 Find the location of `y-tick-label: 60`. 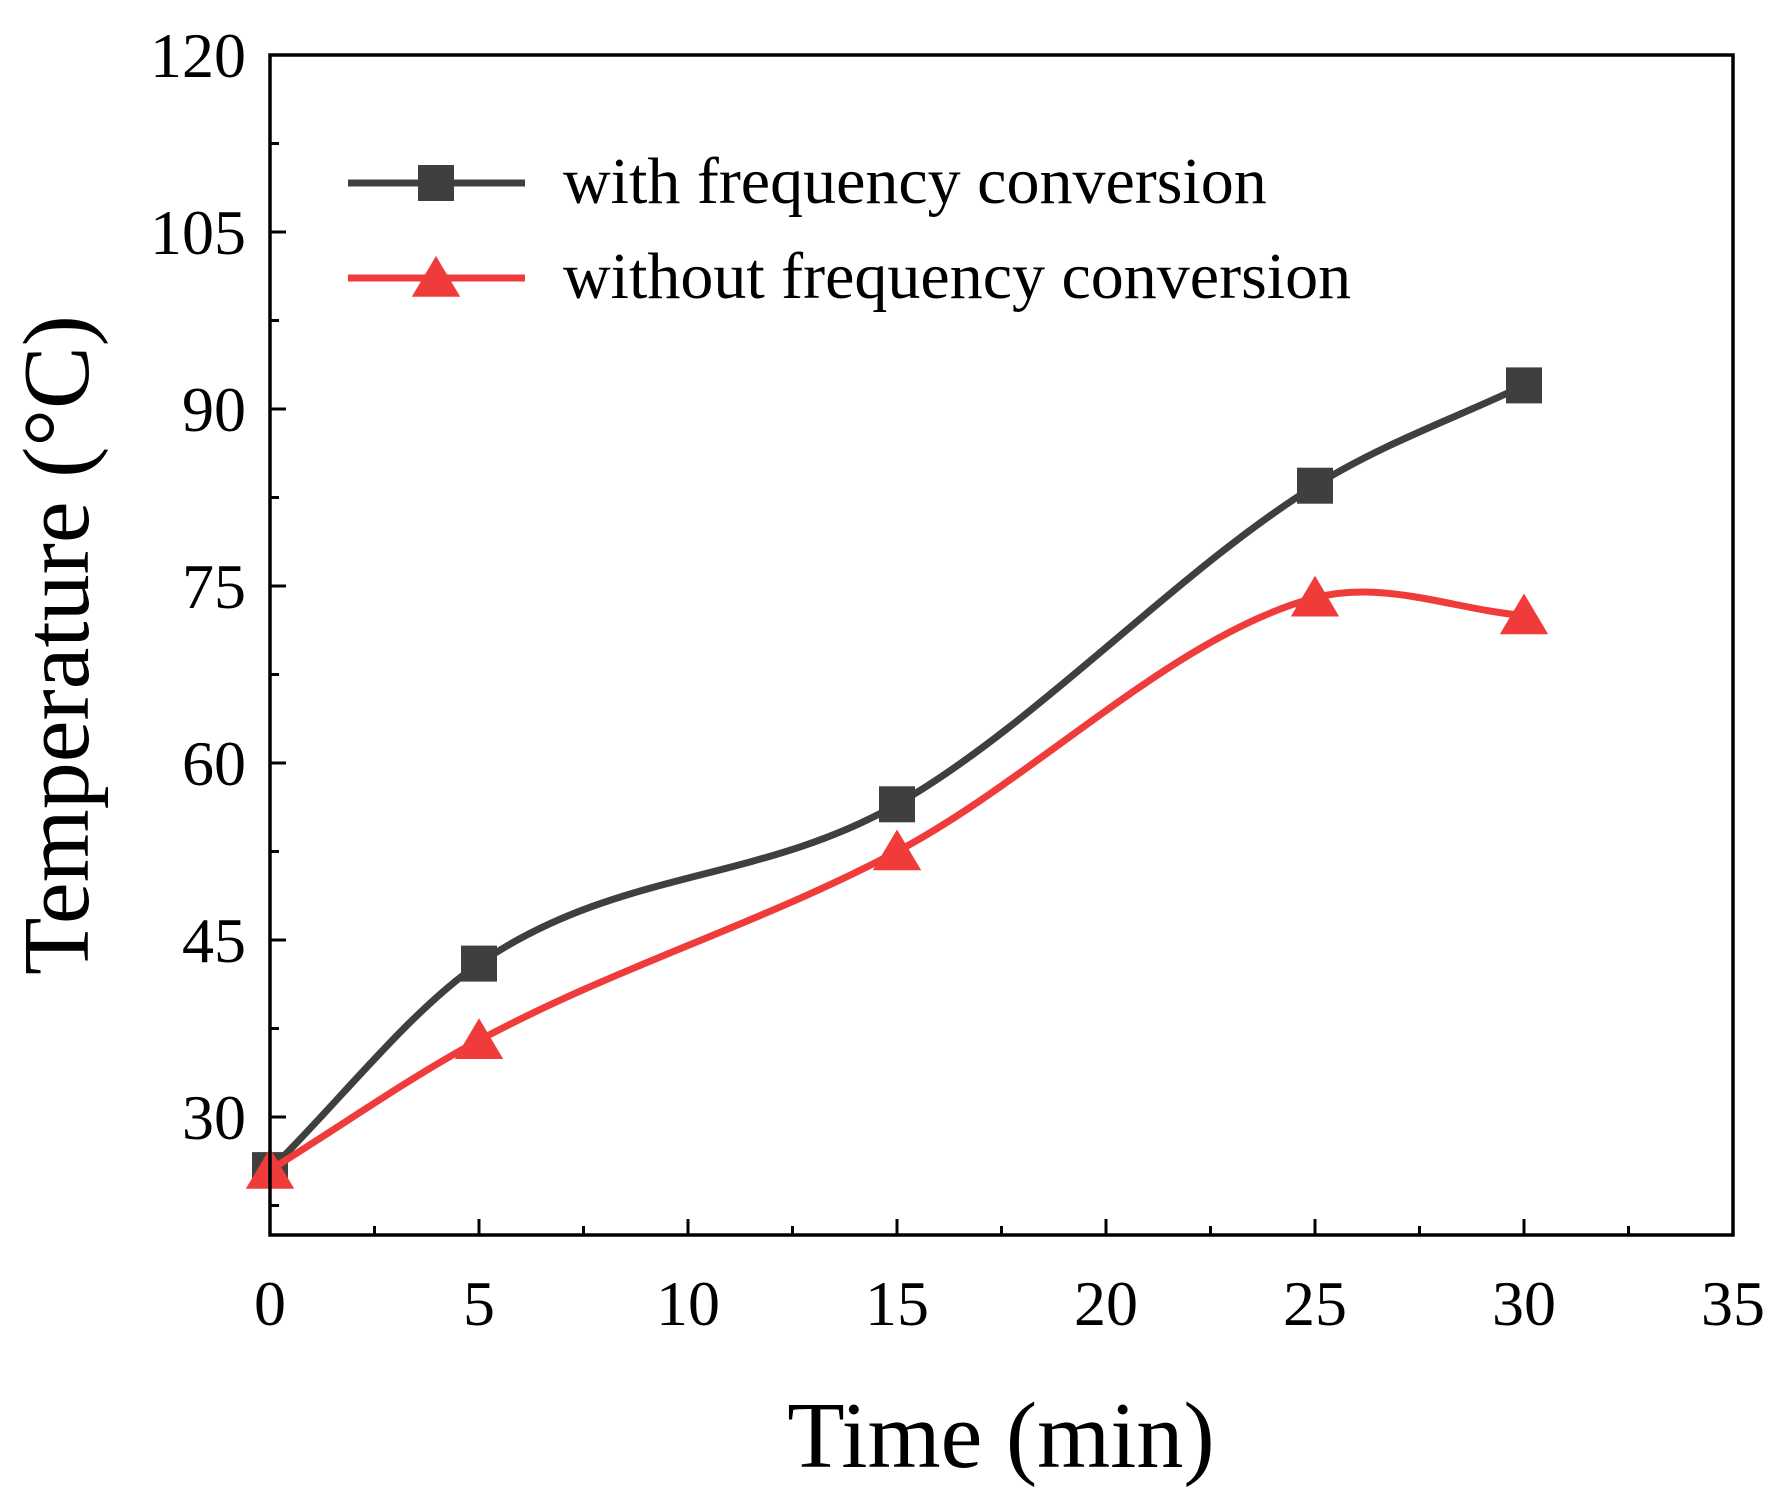

y-tick-label: 60 is located at coordinates (214, 763).